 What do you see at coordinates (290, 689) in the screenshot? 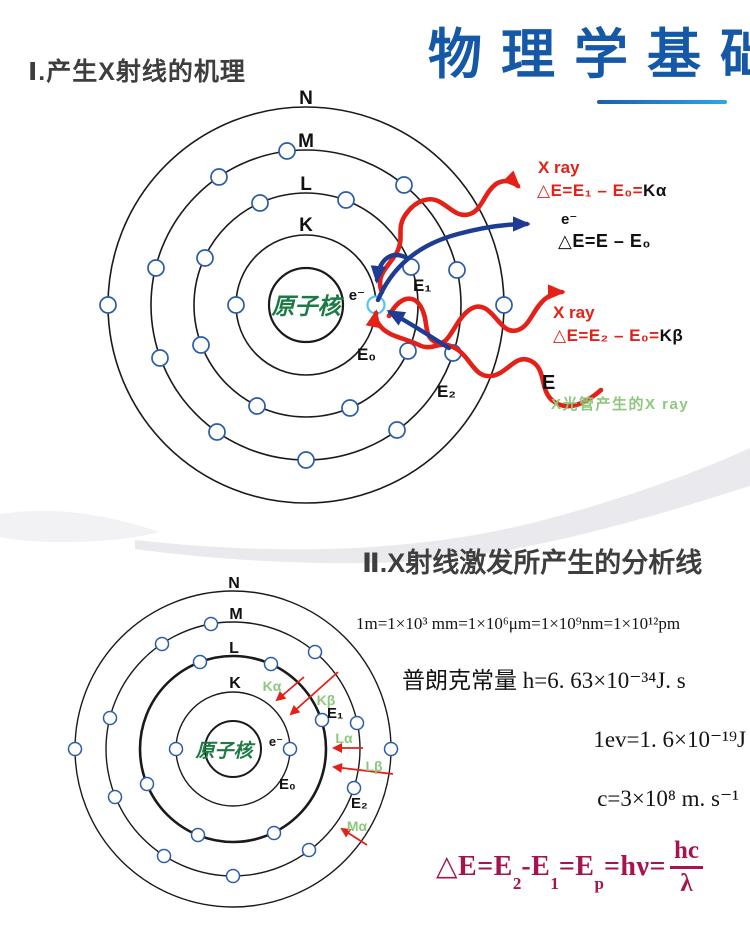
I see `kalpha-transition-arrow` at bounding box center [290, 689].